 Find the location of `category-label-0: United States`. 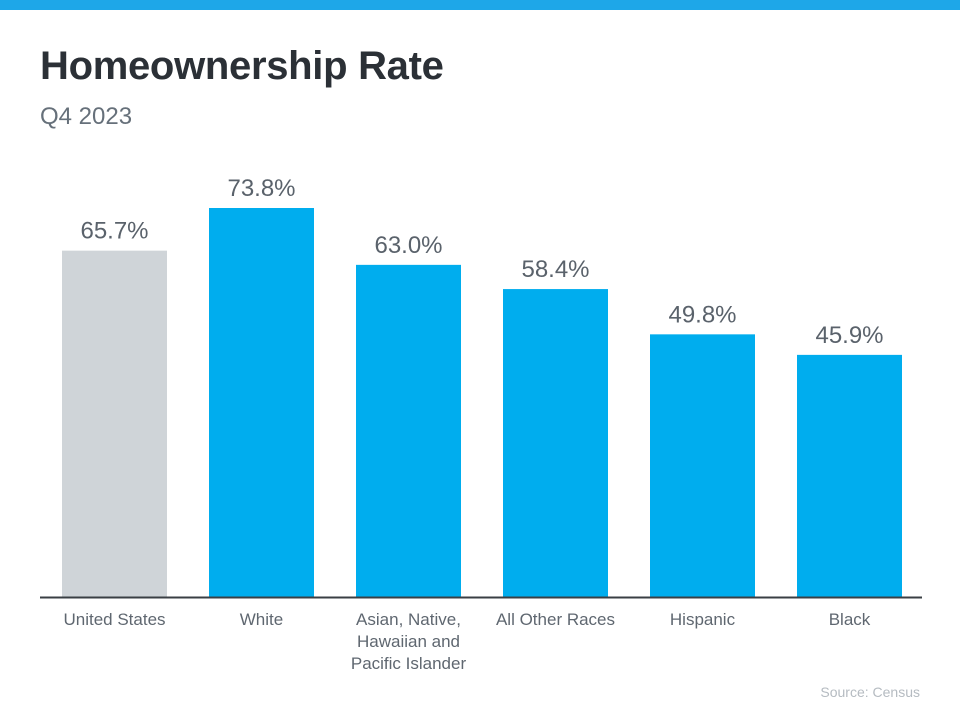

category-label-0: United States is located at coordinates (114, 619).